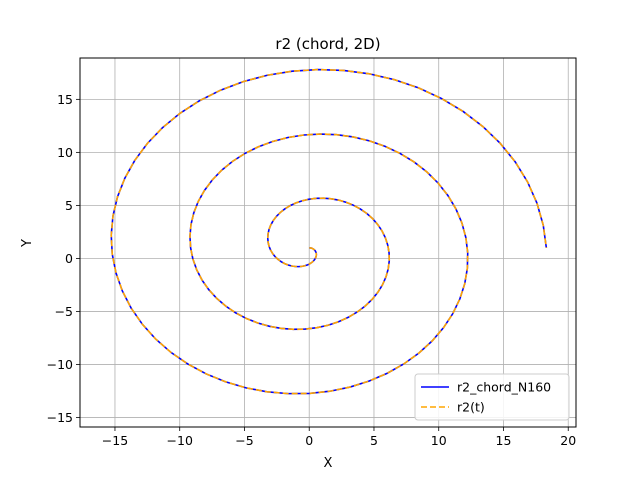 This screenshot has width=640, height=480. I want to click on y-tick-label: −15, so click(60, 417).